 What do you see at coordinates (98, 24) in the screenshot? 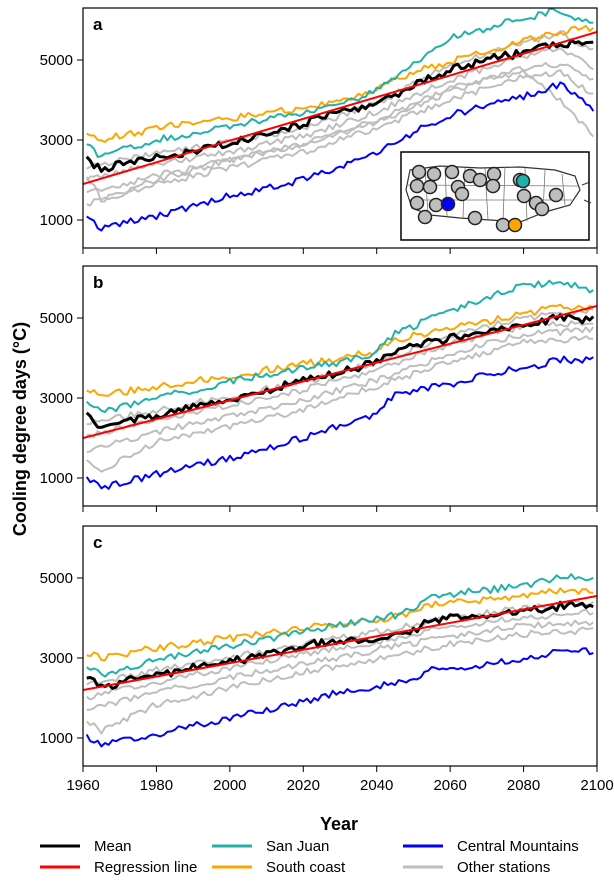
I see `panel-label: a` at bounding box center [98, 24].